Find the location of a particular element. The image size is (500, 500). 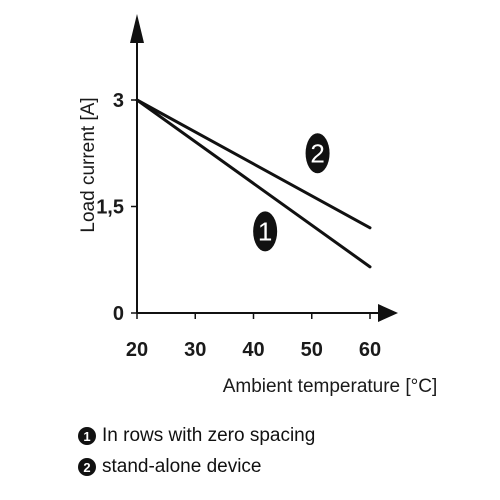

series-2-marker is located at coordinates (317, 153).